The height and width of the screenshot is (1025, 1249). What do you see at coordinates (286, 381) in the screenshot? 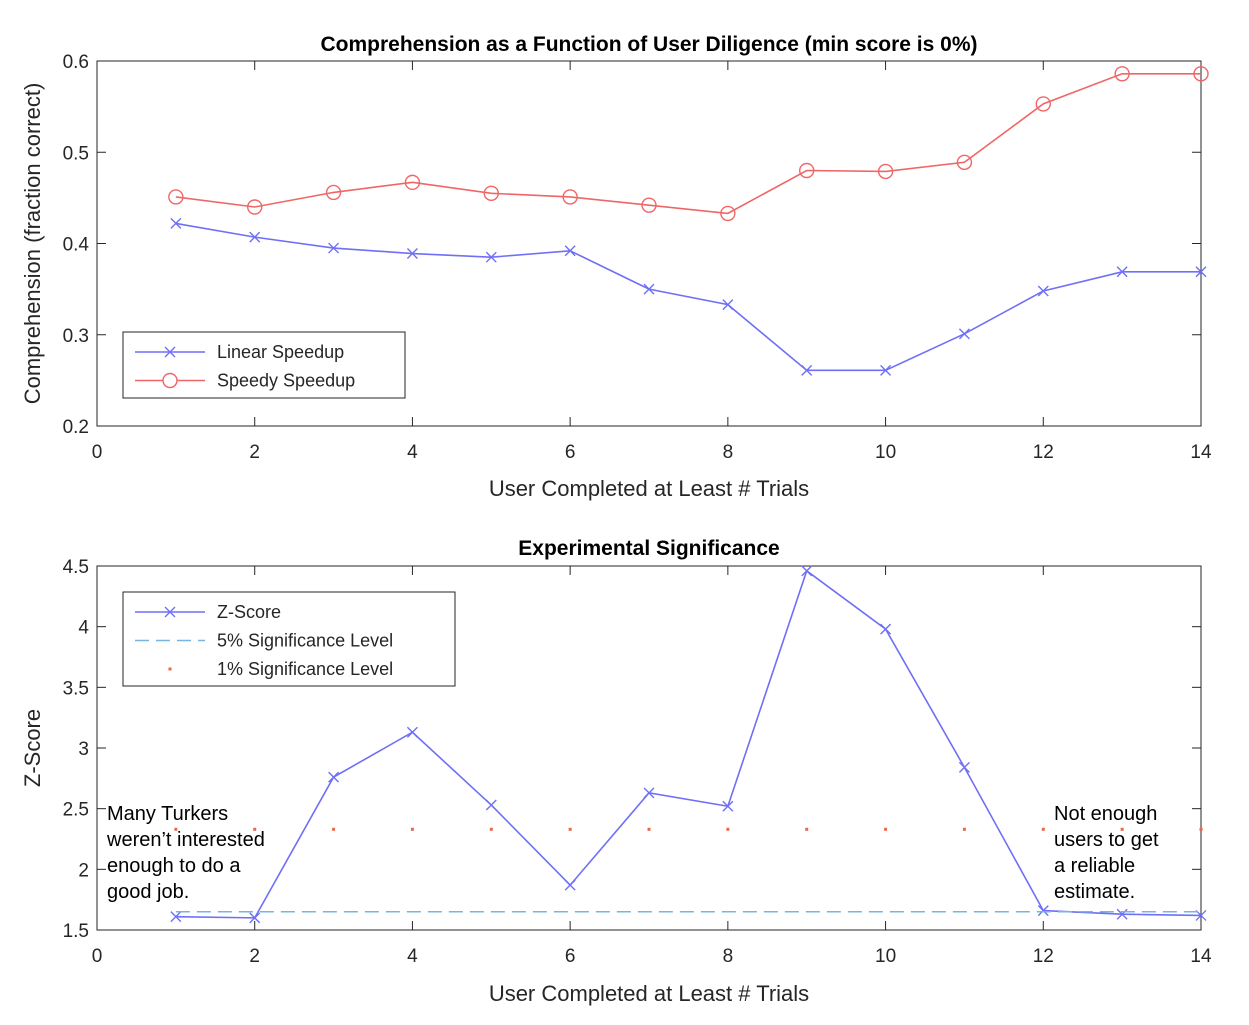
I see `legend-label: Speedy Speedup` at bounding box center [286, 381].